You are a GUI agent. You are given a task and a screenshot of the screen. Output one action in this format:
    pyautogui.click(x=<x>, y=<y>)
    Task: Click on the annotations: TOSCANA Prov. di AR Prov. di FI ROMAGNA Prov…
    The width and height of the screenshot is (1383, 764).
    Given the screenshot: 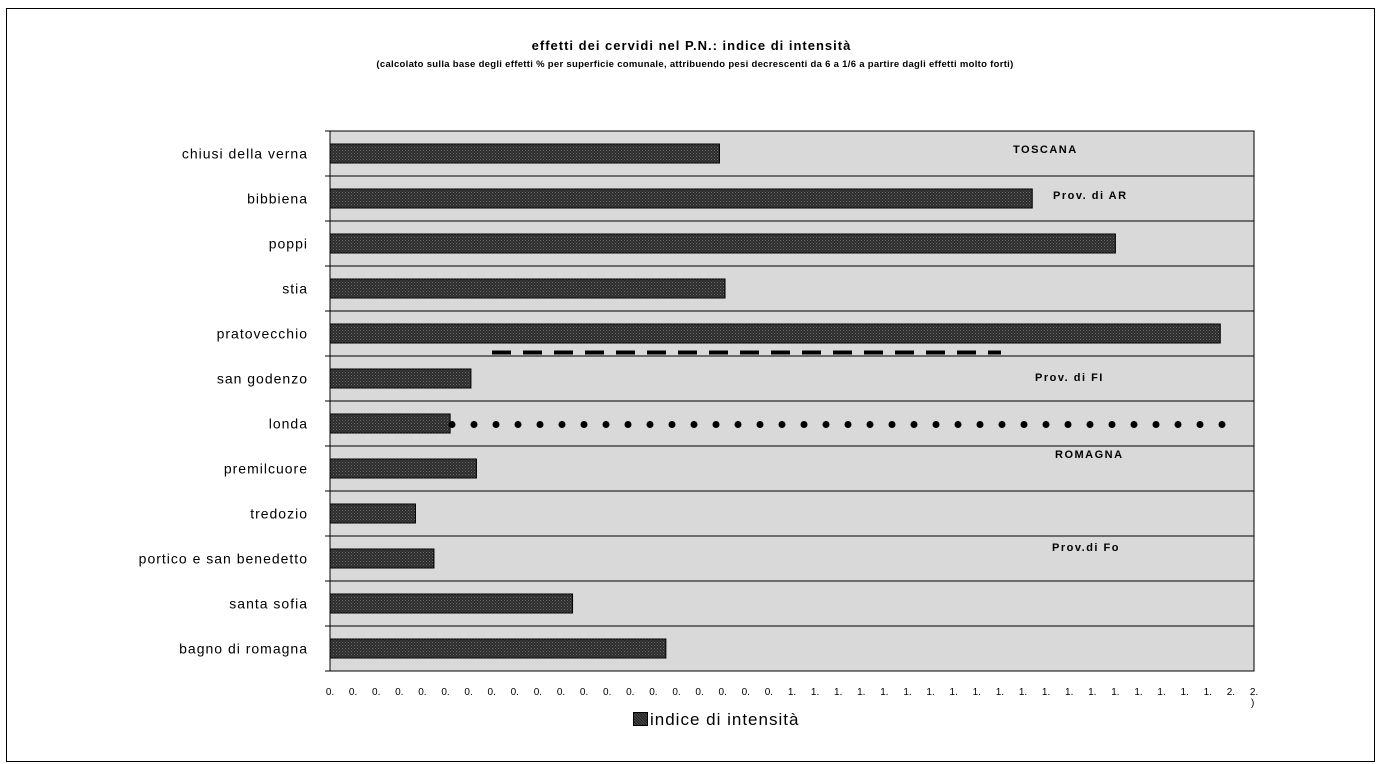 What is the action you would take?
    pyautogui.click(x=1070, y=349)
    